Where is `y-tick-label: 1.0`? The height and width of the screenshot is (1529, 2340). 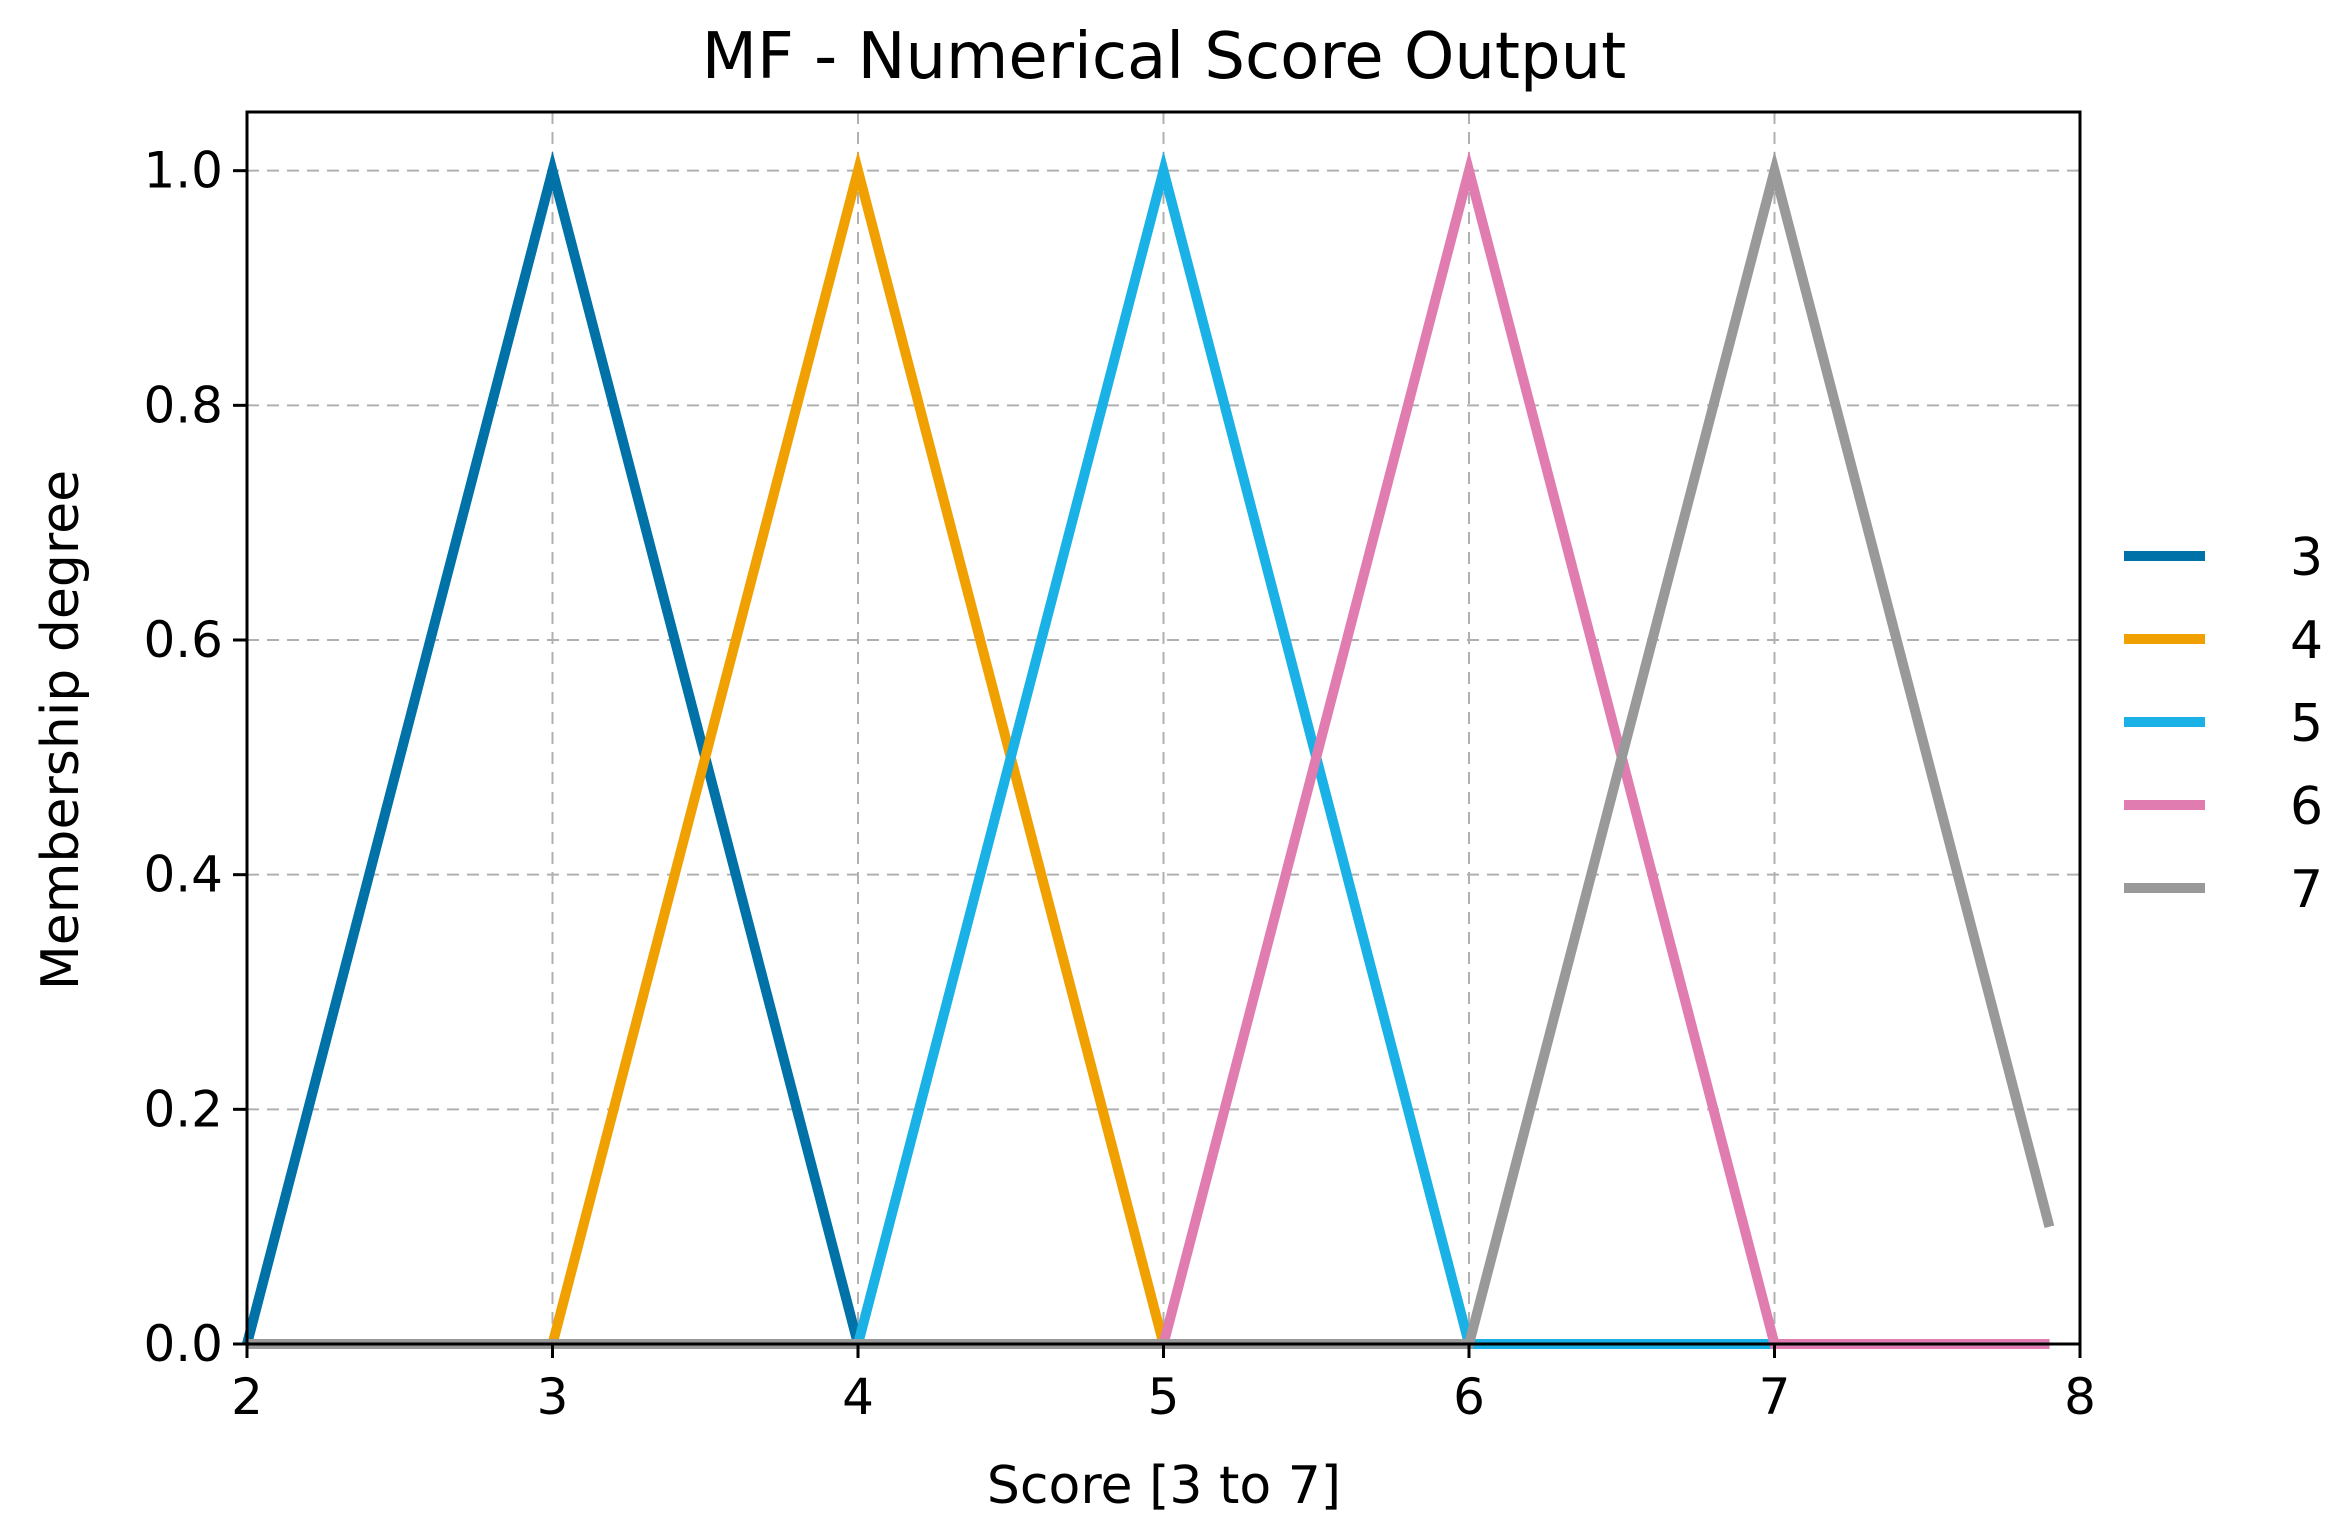
y-tick-label: 1.0 is located at coordinates (183, 171).